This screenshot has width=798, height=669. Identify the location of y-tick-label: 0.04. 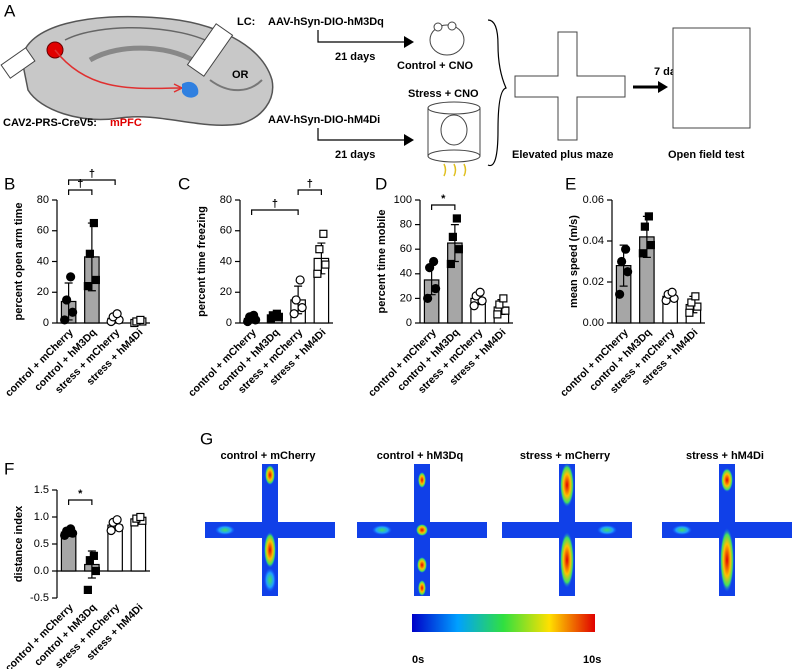
(593, 241).